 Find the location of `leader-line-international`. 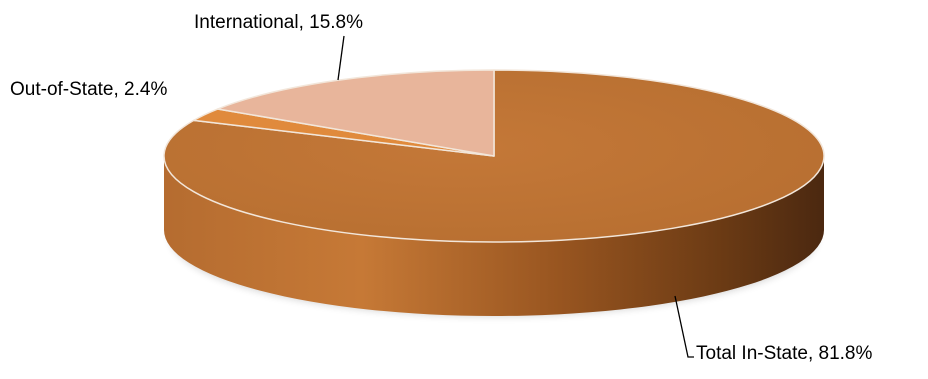

leader-line-international is located at coordinates (341, 58).